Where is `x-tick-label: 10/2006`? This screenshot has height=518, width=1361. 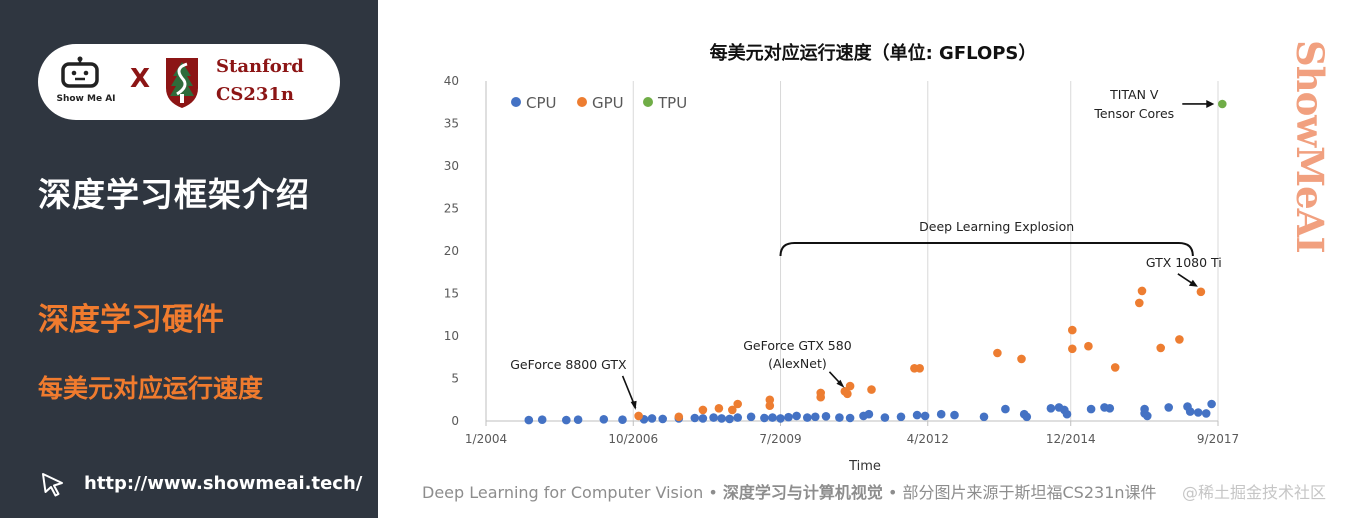
x-tick-label: 10/2006 is located at coordinates (633, 439).